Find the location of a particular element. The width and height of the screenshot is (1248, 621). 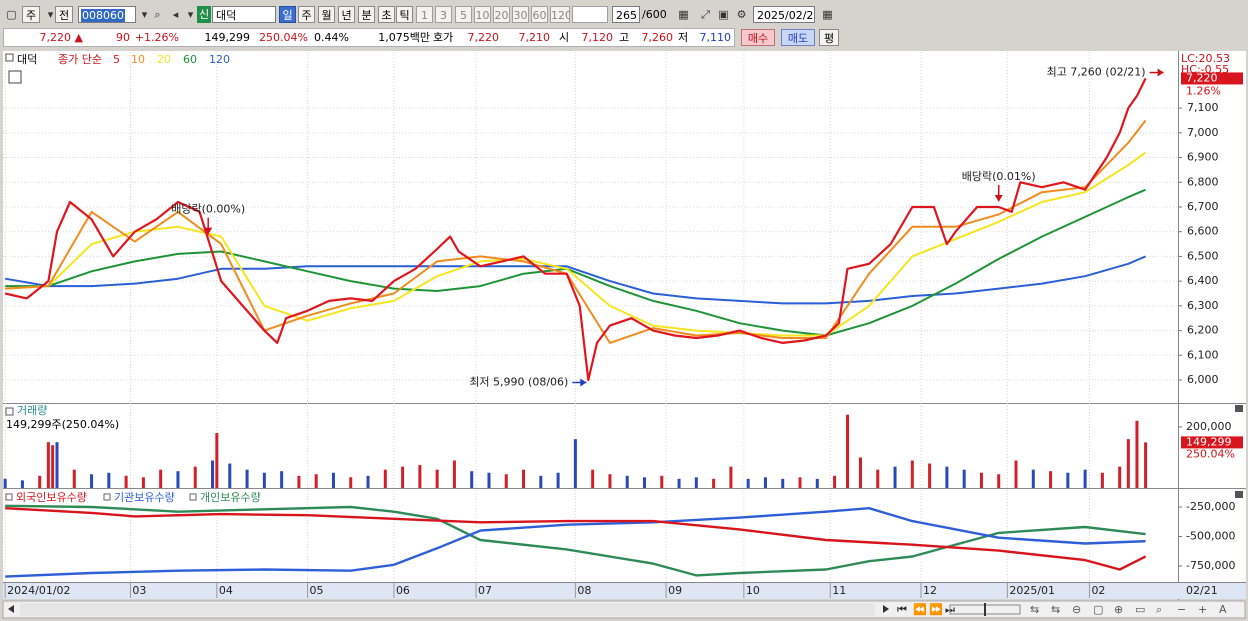

y-tick-label: 7,000 is located at coordinates (1203, 132).